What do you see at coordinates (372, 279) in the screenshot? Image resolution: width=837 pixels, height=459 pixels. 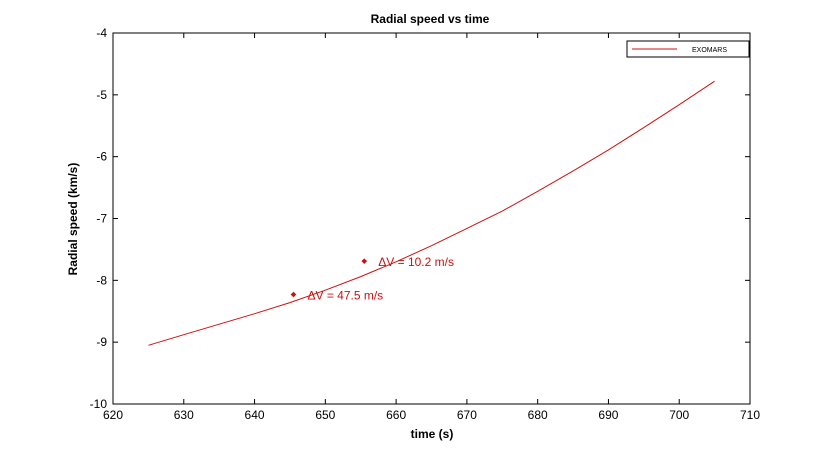 I see `annotations-layer: ΔV = 47.5 m/s ΔV = 10.2 m/s` at bounding box center [372, 279].